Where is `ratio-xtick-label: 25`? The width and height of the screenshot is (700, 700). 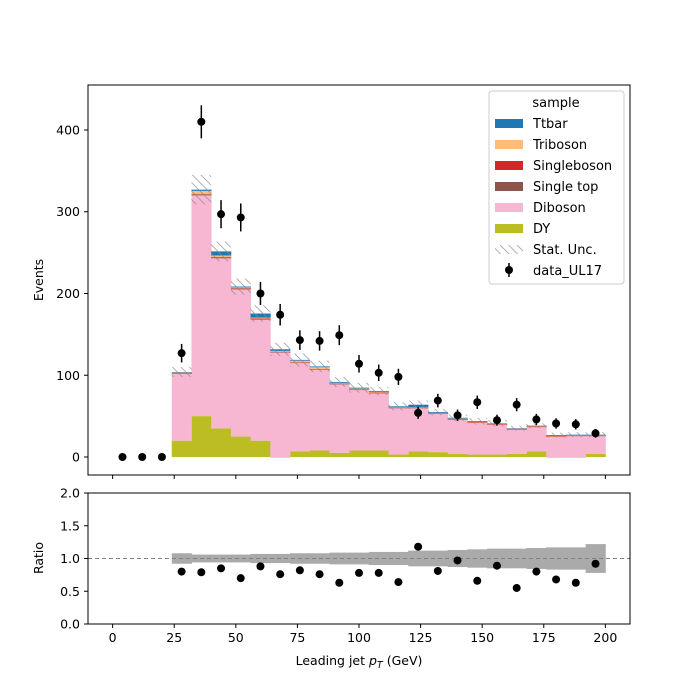 ratio-xtick-label: 25 is located at coordinates (174, 637).